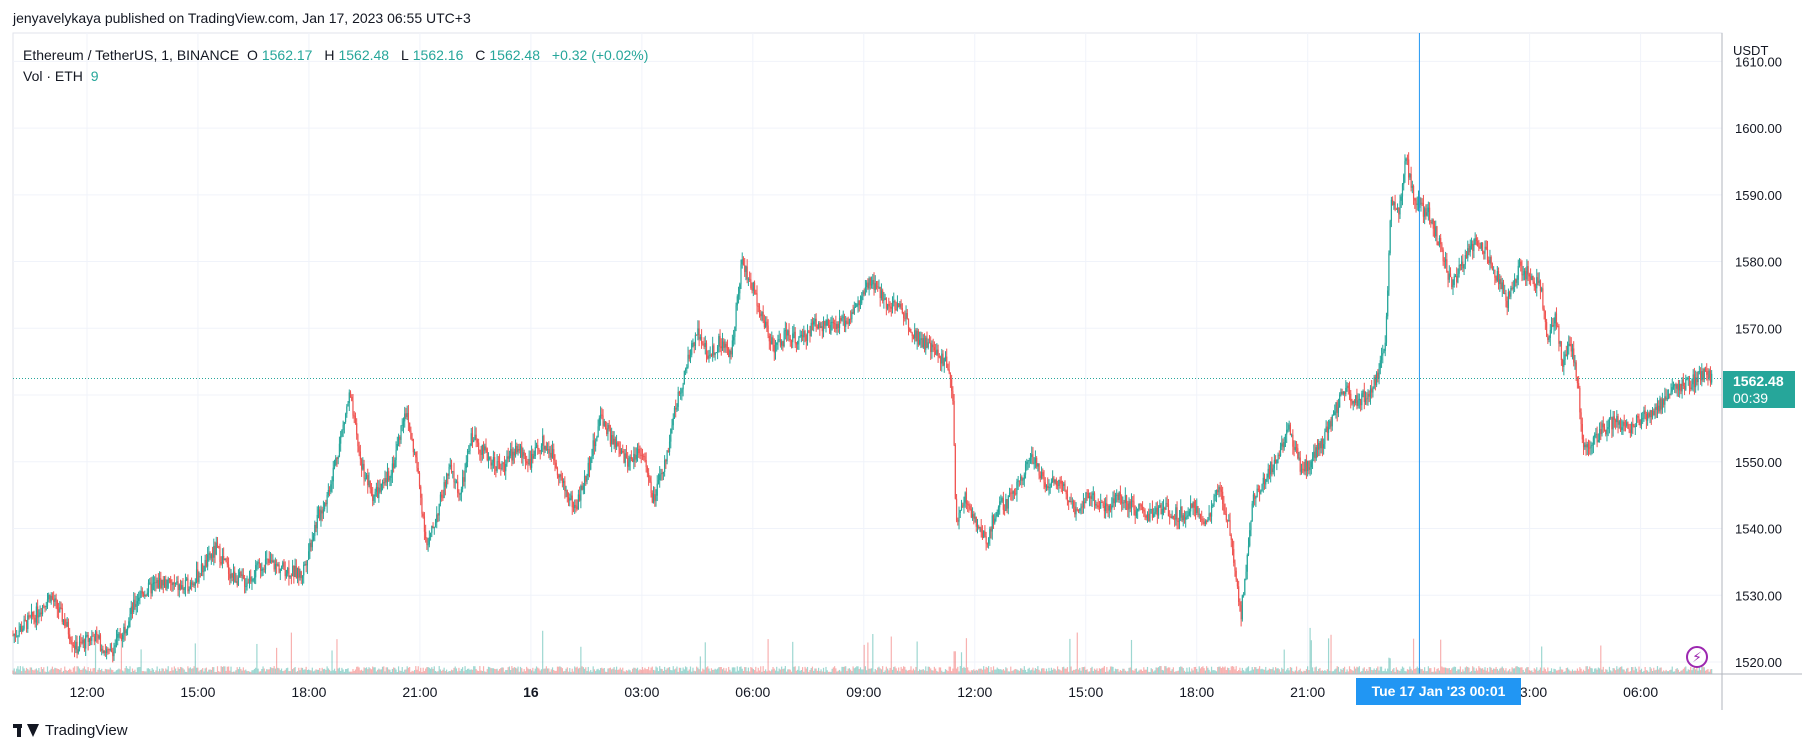  I want to click on currency-label: USDT, so click(1751, 50).